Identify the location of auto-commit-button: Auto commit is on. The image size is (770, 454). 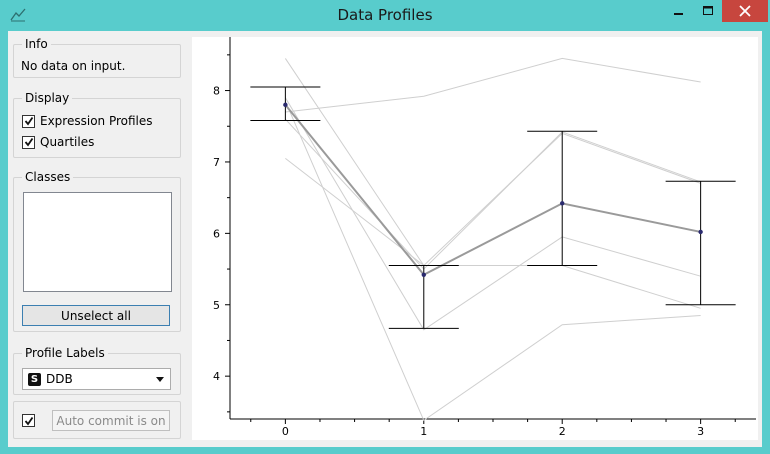
(111, 420).